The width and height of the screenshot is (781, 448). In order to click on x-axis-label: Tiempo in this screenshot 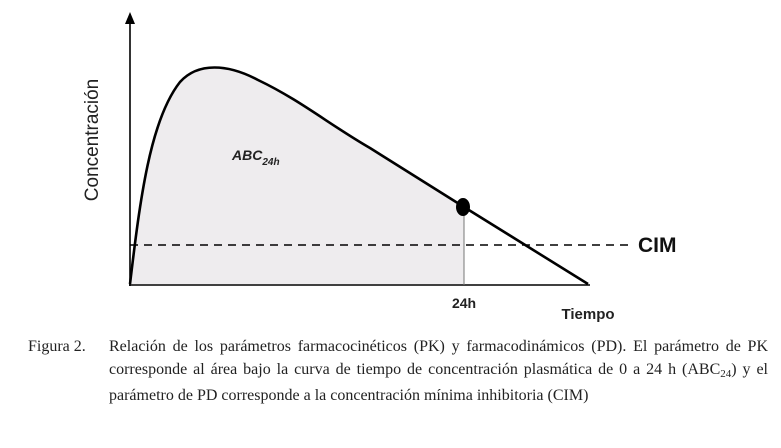, I will do `click(587, 314)`.